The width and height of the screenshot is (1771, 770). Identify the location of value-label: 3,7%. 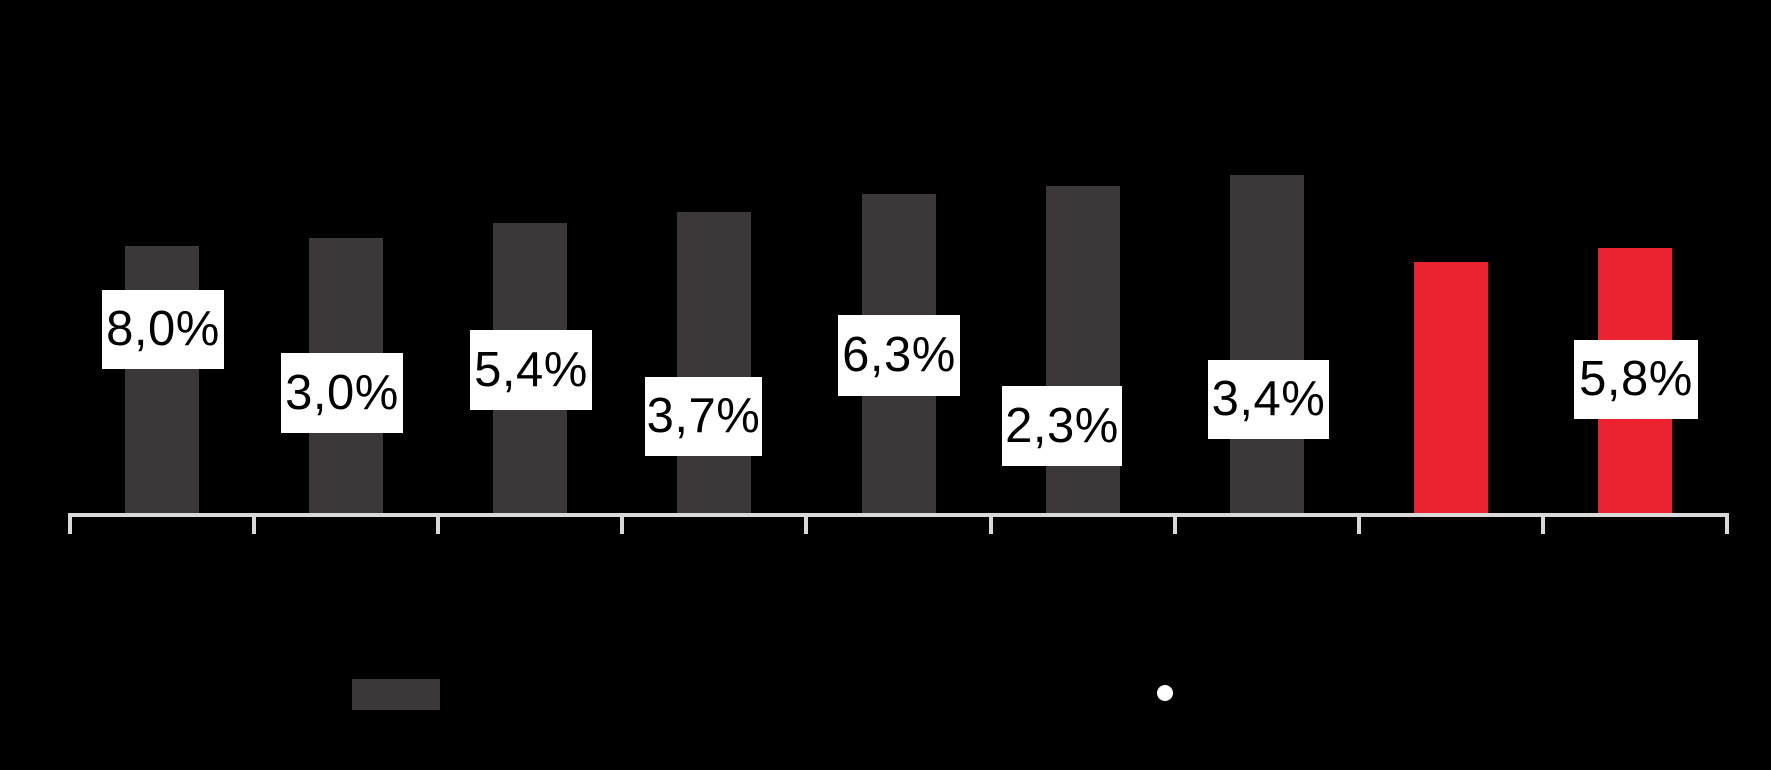
(703, 416).